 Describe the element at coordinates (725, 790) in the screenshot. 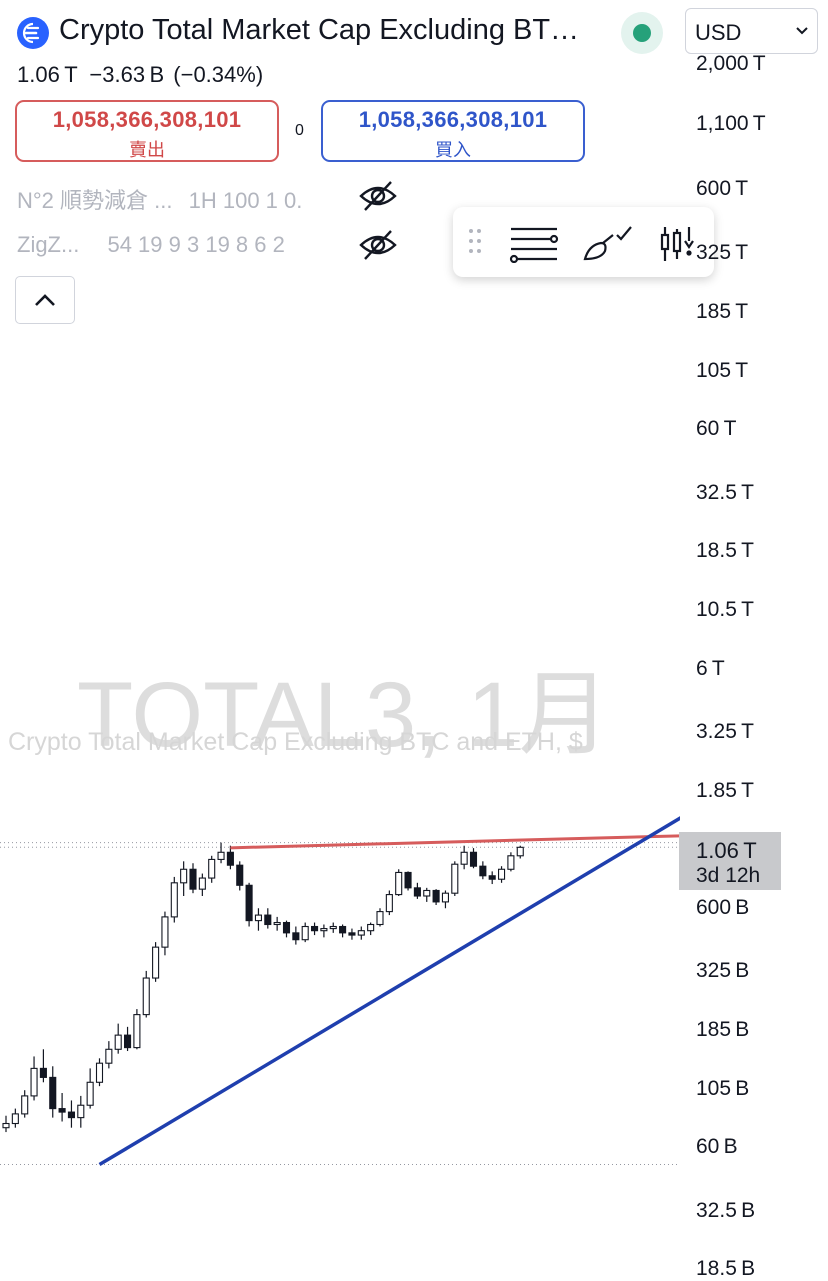

I see `axis-label: 1.85 T` at that location.